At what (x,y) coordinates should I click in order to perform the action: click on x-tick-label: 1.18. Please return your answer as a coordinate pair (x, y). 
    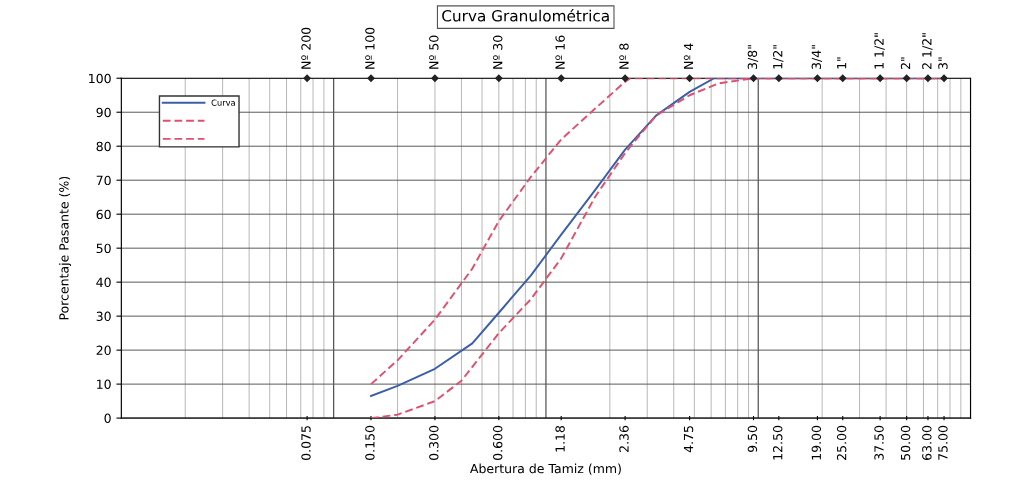
    Looking at the image, I should click on (560, 438).